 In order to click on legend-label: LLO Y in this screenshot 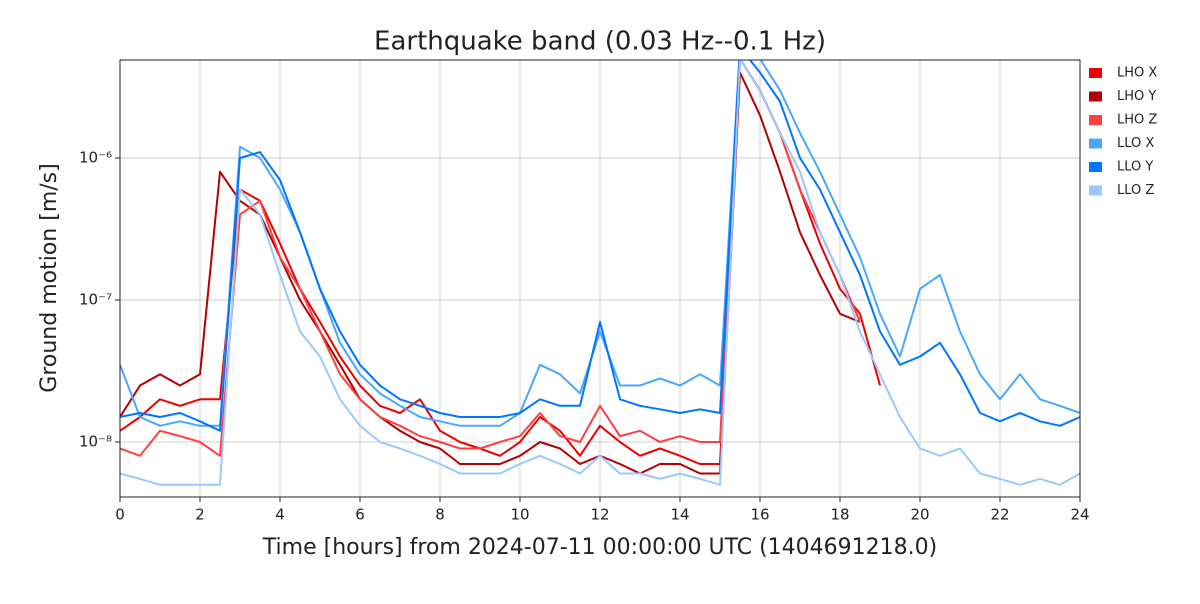, I will do `click(1135, 167)`.